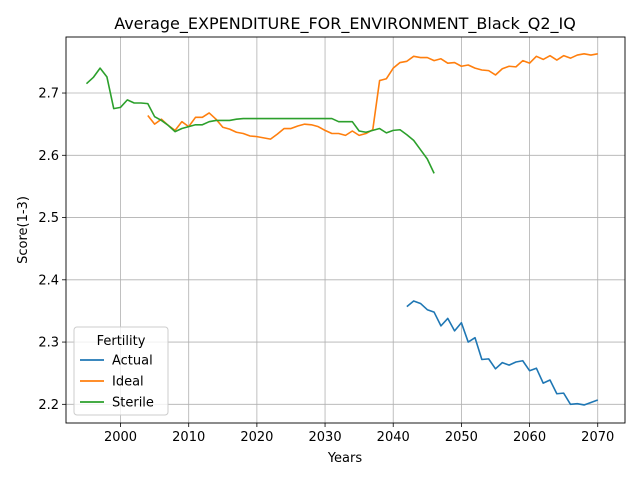  What do you see at coordinates (48, 218) in the screenshot?
I see `y-tick-label: 2.5` at bounding box center [48, 218].